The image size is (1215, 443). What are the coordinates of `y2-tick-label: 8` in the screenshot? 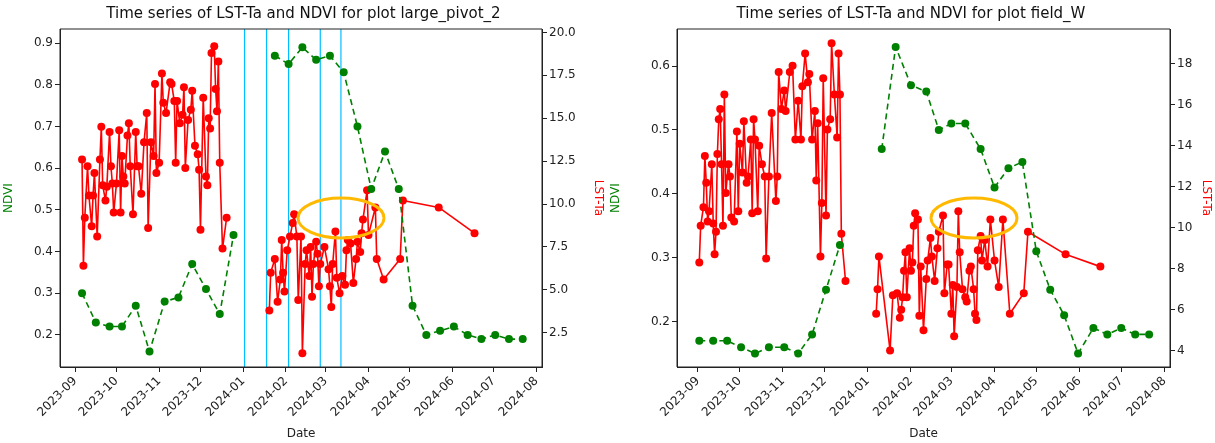 It's located at (1181, 267).